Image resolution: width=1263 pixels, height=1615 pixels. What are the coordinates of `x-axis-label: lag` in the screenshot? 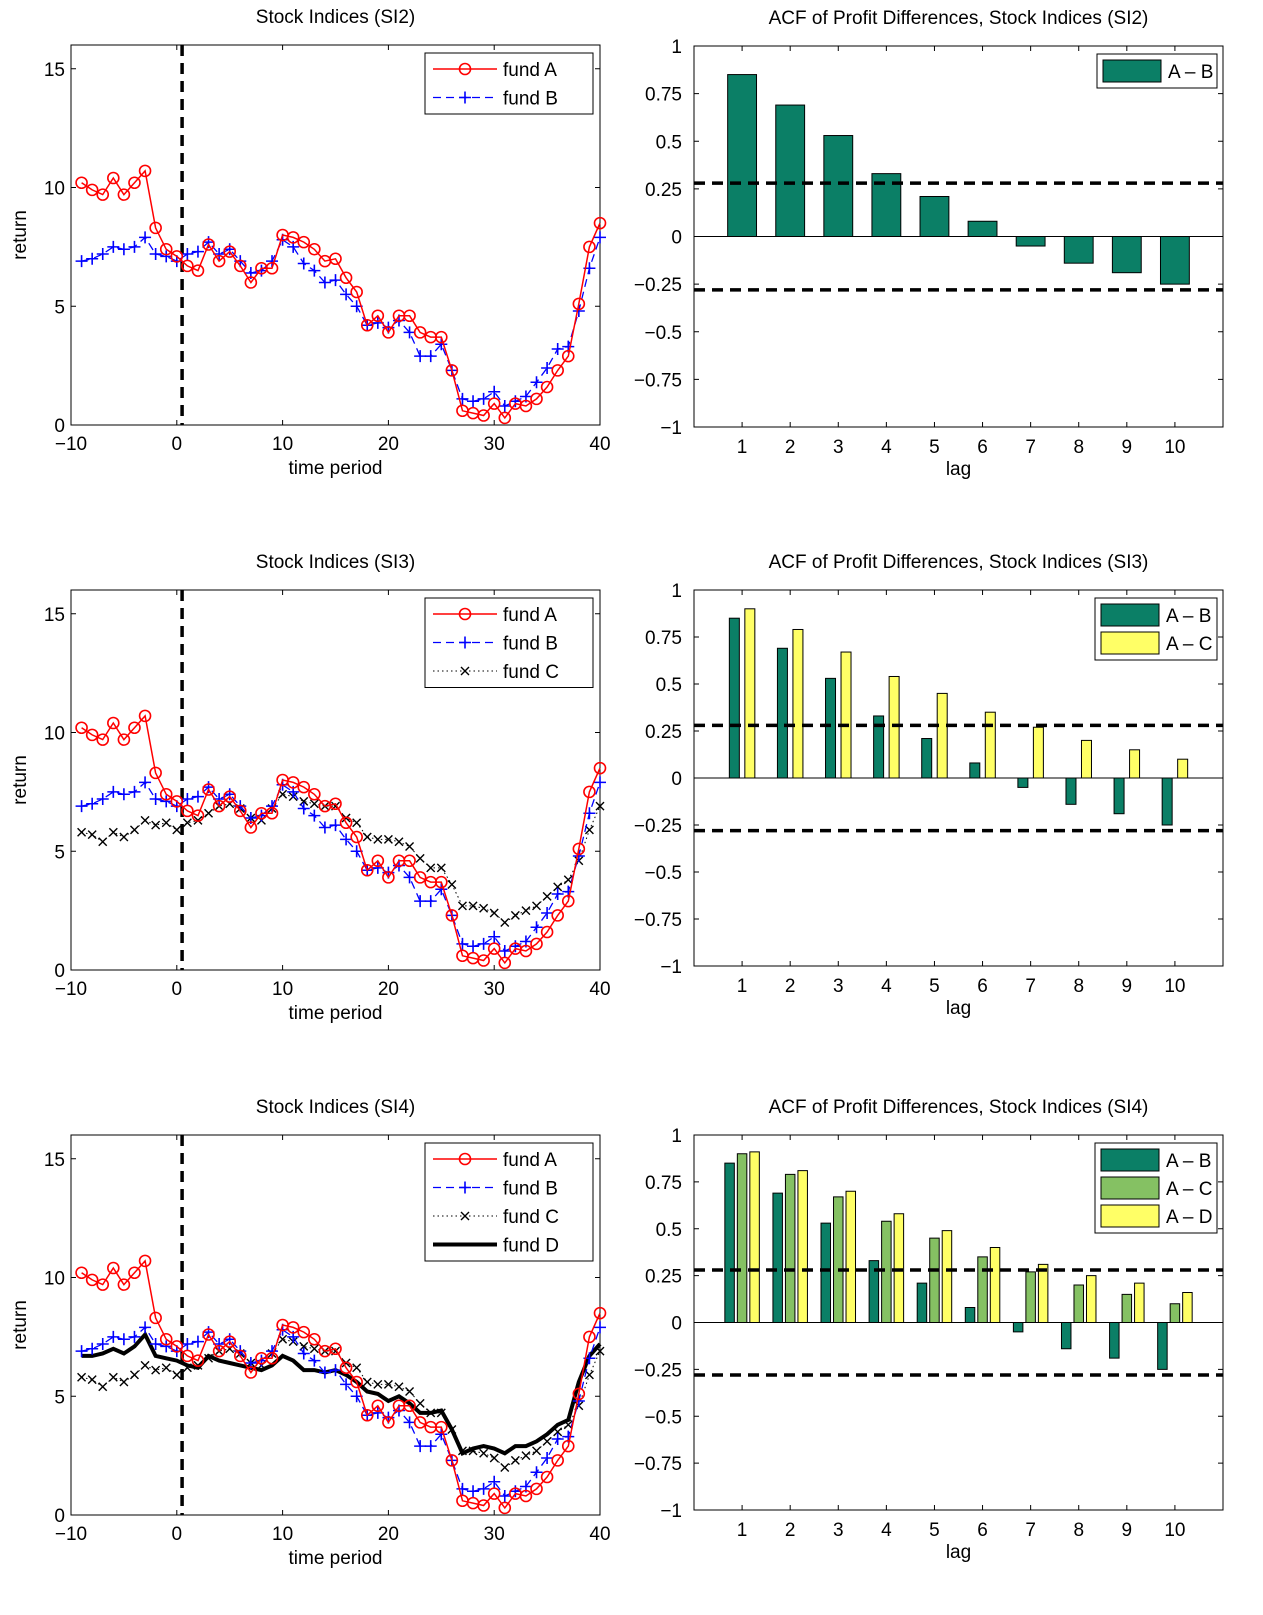 It's located at (958, 1008).